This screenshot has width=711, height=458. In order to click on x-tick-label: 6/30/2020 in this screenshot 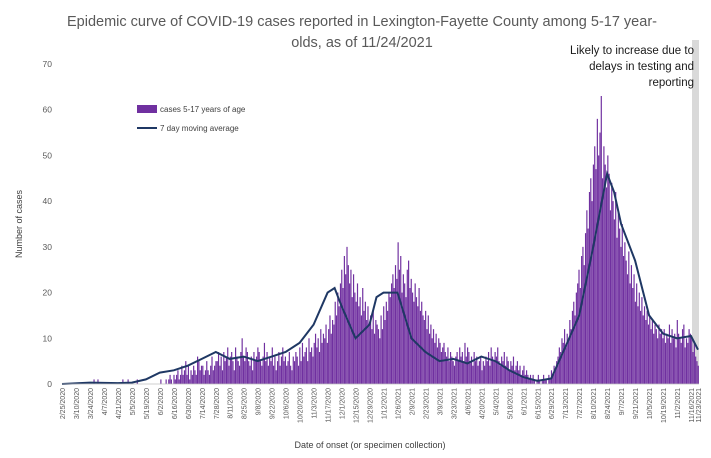, I will do `click(189, 403)`.